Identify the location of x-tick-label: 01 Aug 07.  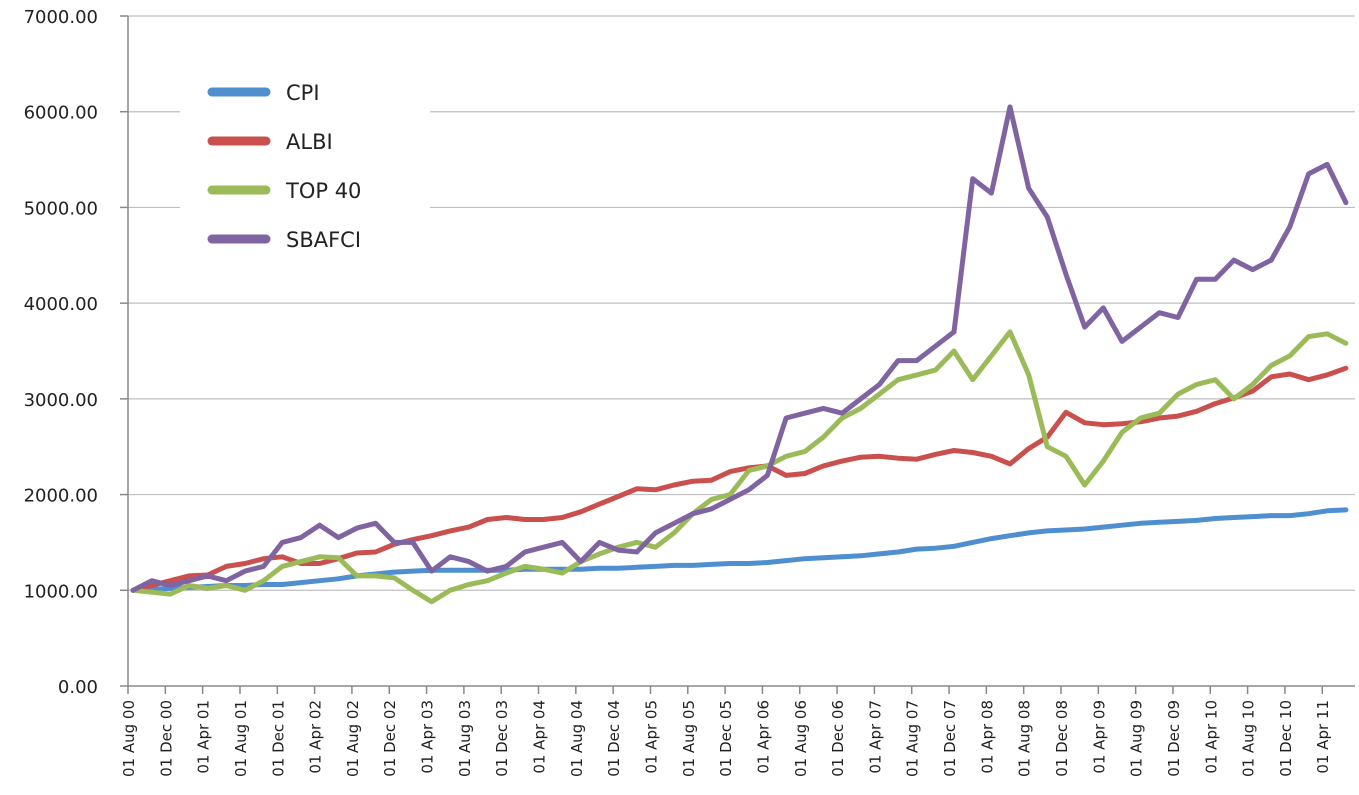
(913, 738).